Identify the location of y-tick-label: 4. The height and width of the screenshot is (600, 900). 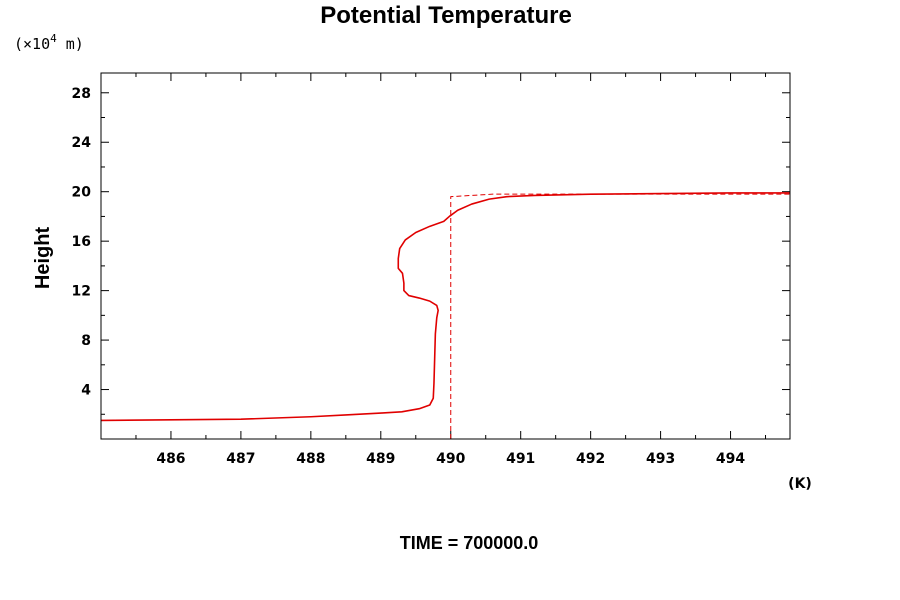
(86, 391).